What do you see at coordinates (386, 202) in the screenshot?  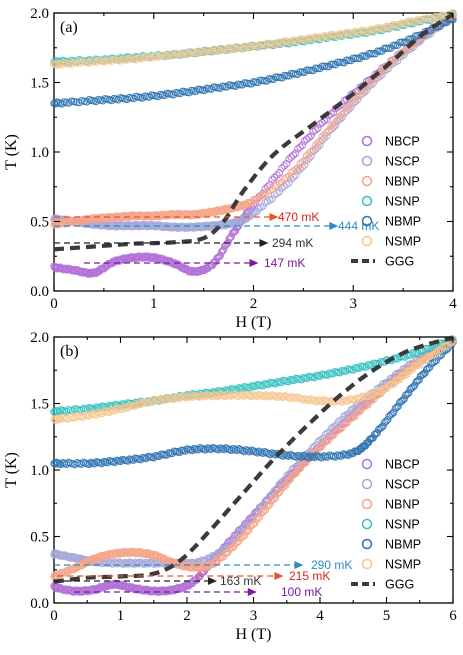 I see `legend: NBCP NSCP NBNP NSNP NBMP NSMP GGG` at bounding box center [386, 202].